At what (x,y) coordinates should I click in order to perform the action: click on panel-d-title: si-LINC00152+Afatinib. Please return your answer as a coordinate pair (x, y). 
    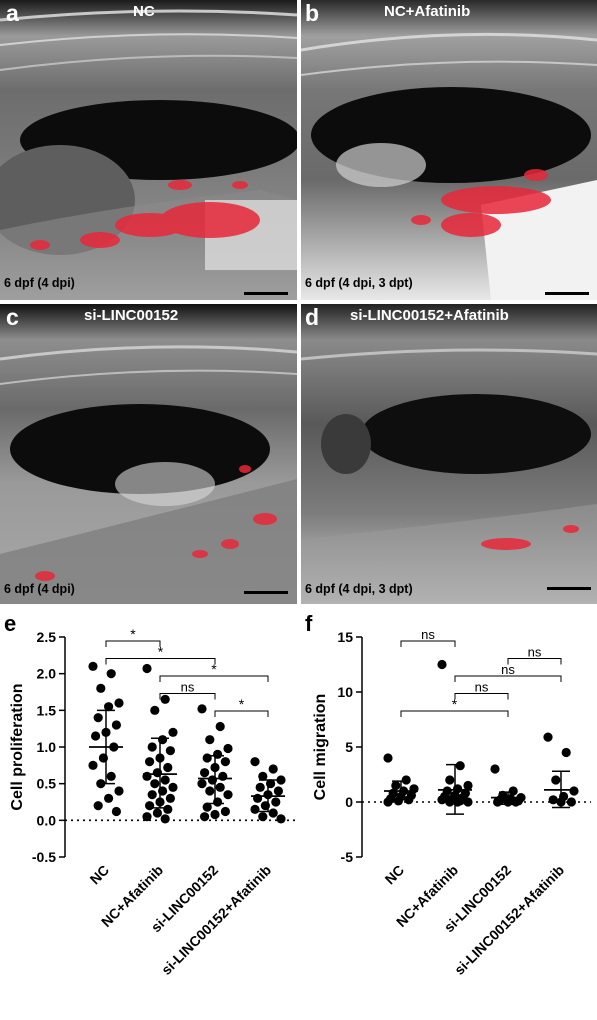
    Looking at the image, I should click on (429, 315).